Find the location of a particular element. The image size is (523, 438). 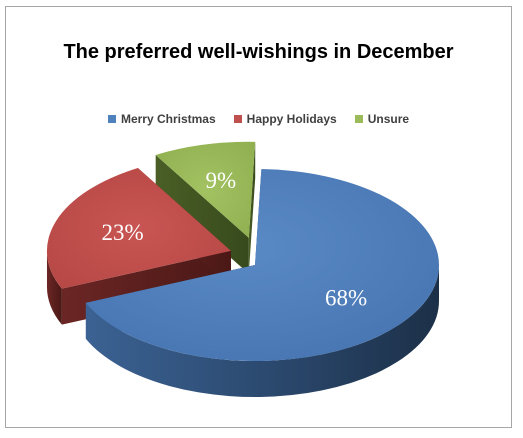

chart-title: The preferred well-wishings in December is located at coordinates (258, 52).